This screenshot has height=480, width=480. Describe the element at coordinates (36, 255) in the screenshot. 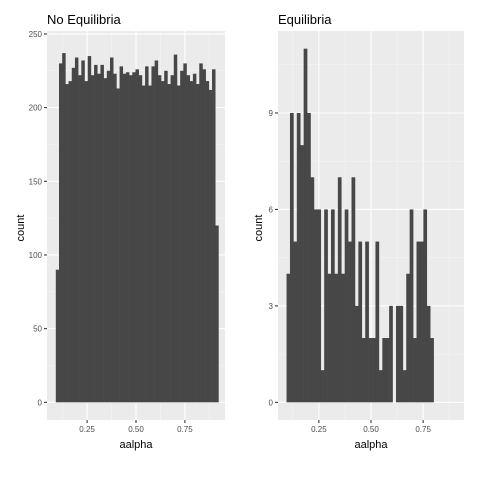

I see `y-tick-label: 100` at that location.